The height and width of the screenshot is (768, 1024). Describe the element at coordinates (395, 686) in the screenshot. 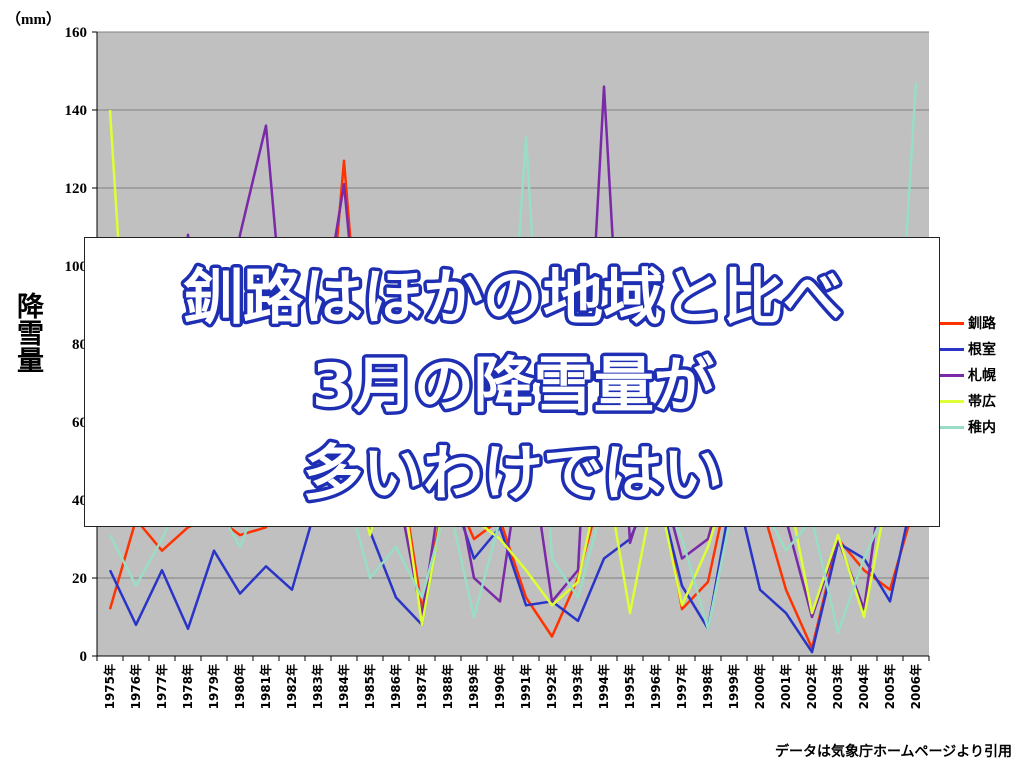

I see `x-tick-label: 1986年` at that location.